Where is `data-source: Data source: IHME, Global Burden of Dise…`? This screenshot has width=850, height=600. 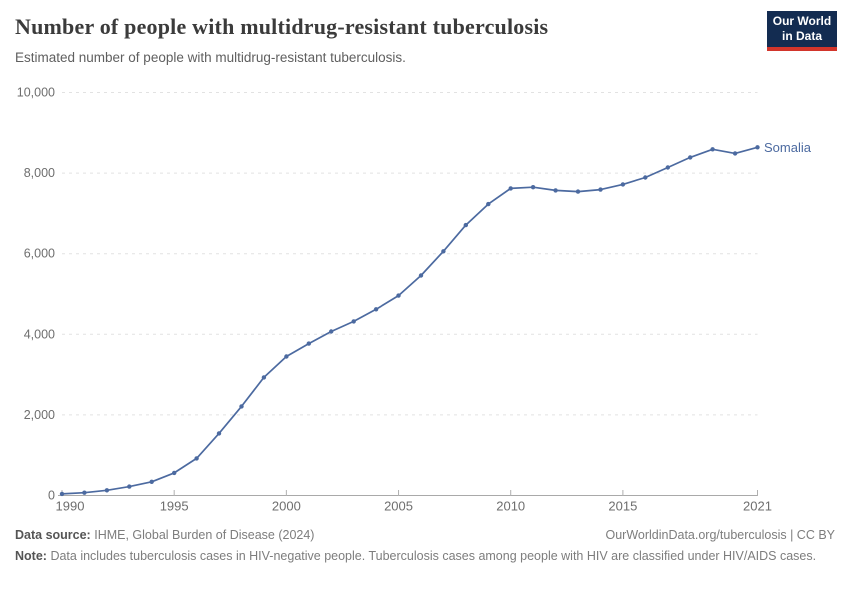 data-source: Data source: IHME, Global Burden of Dise… is located at coordinates (164, 535).